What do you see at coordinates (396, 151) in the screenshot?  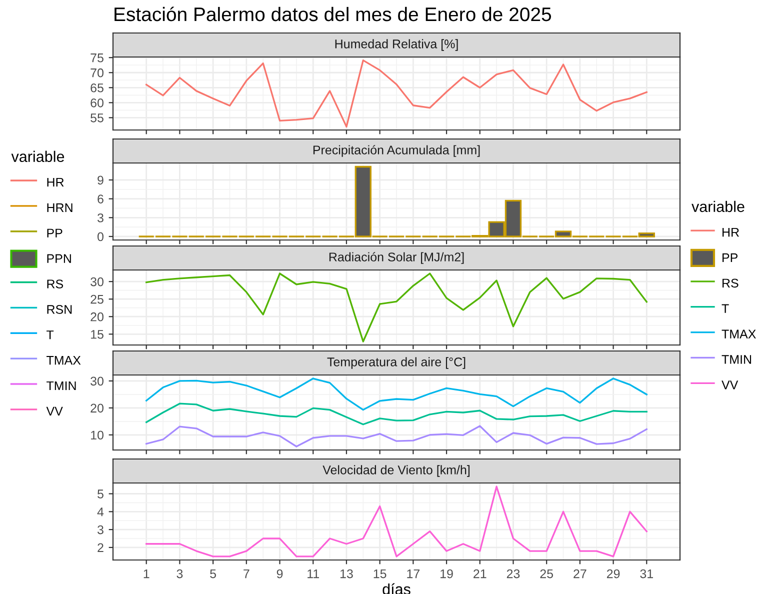 I see `chart-title: Precipitación Acumulada [mm]` at bounding box center [396, 151].